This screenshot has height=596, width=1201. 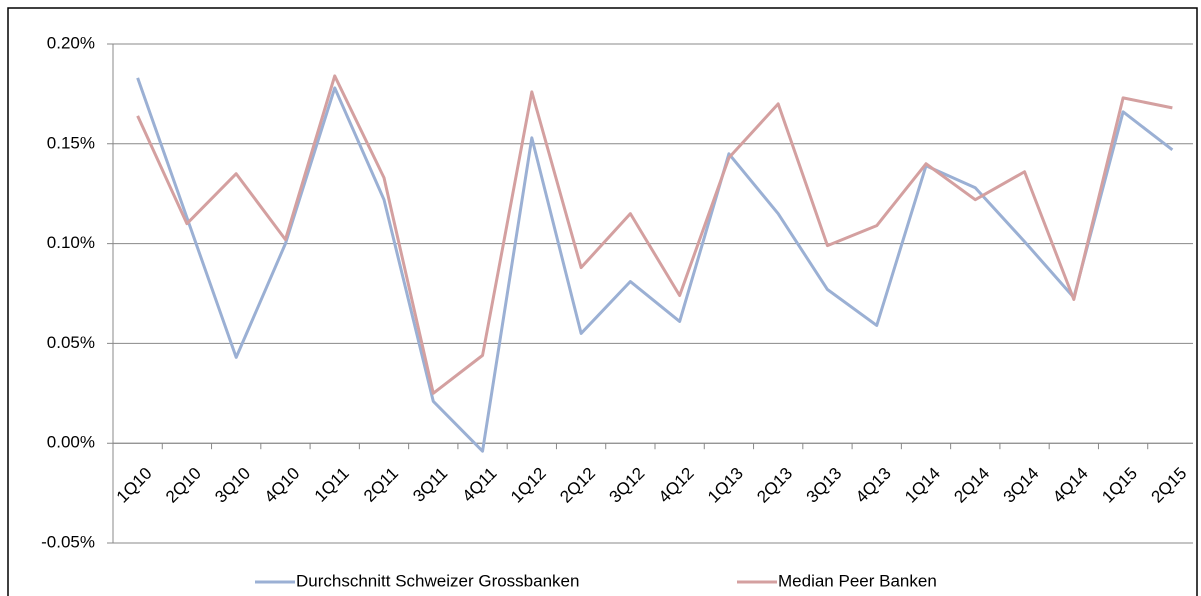 I want to click on x-tick-label: 3Q10, so click(x=232, y=485).